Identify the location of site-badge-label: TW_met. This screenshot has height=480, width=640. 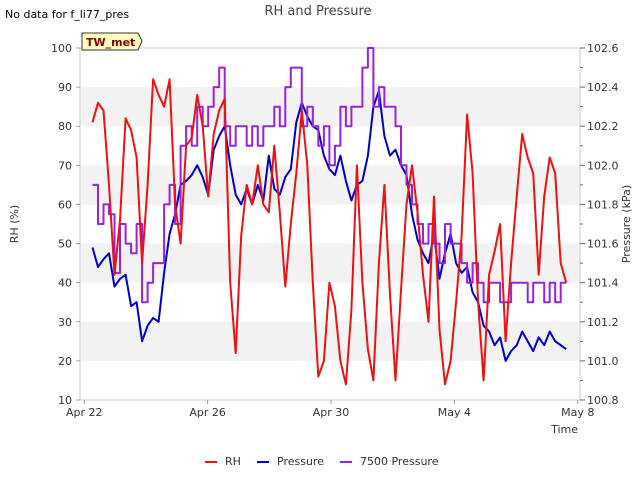
(110, 42).